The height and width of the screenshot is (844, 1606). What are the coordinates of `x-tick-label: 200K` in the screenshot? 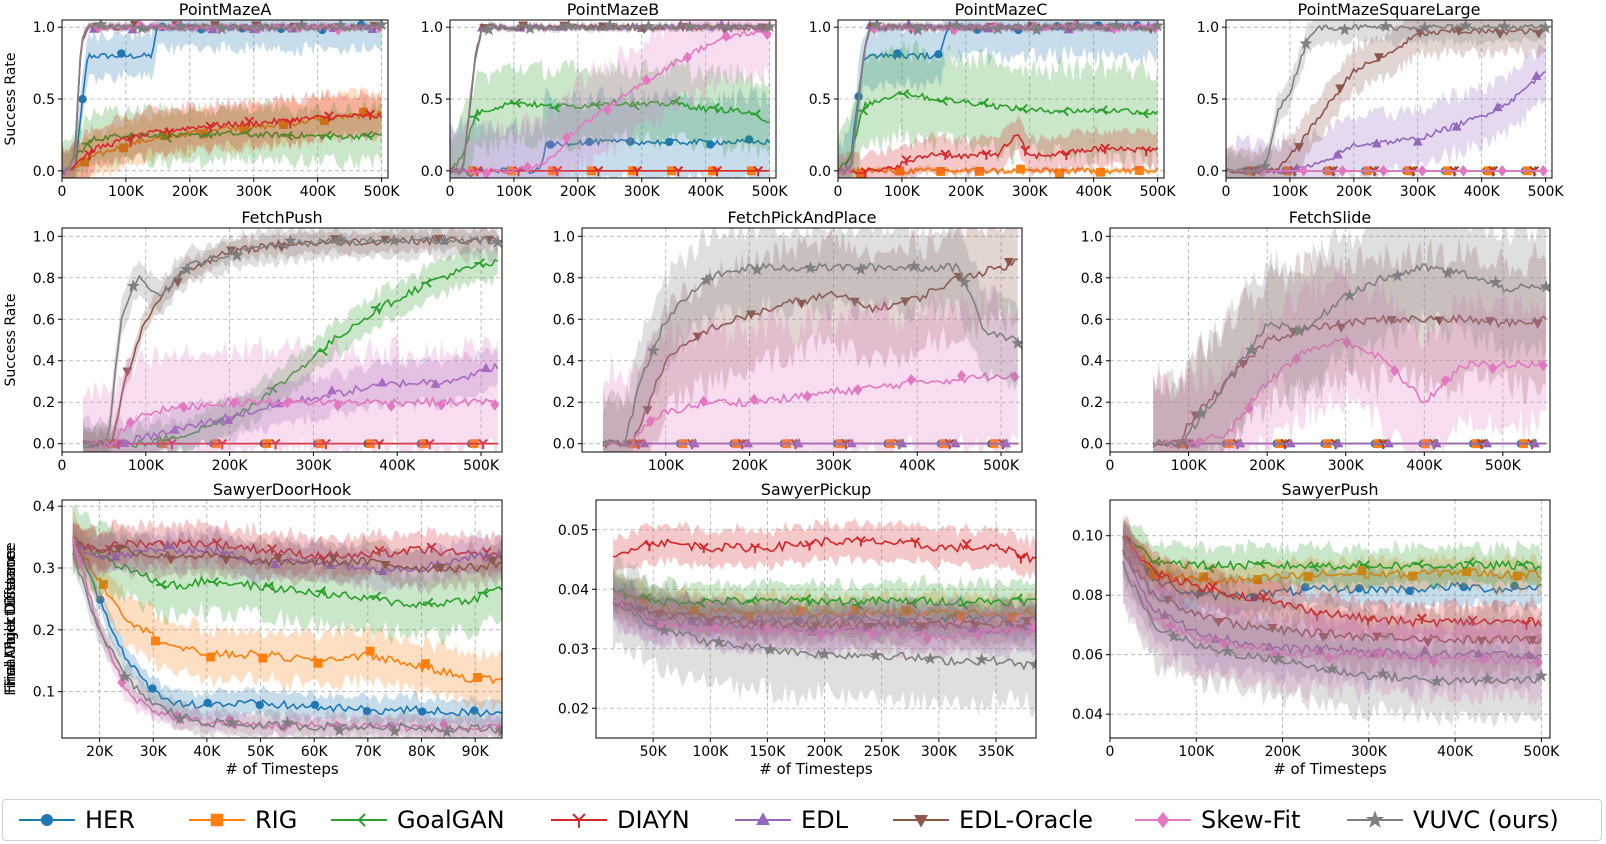 It's located at (230, 466).